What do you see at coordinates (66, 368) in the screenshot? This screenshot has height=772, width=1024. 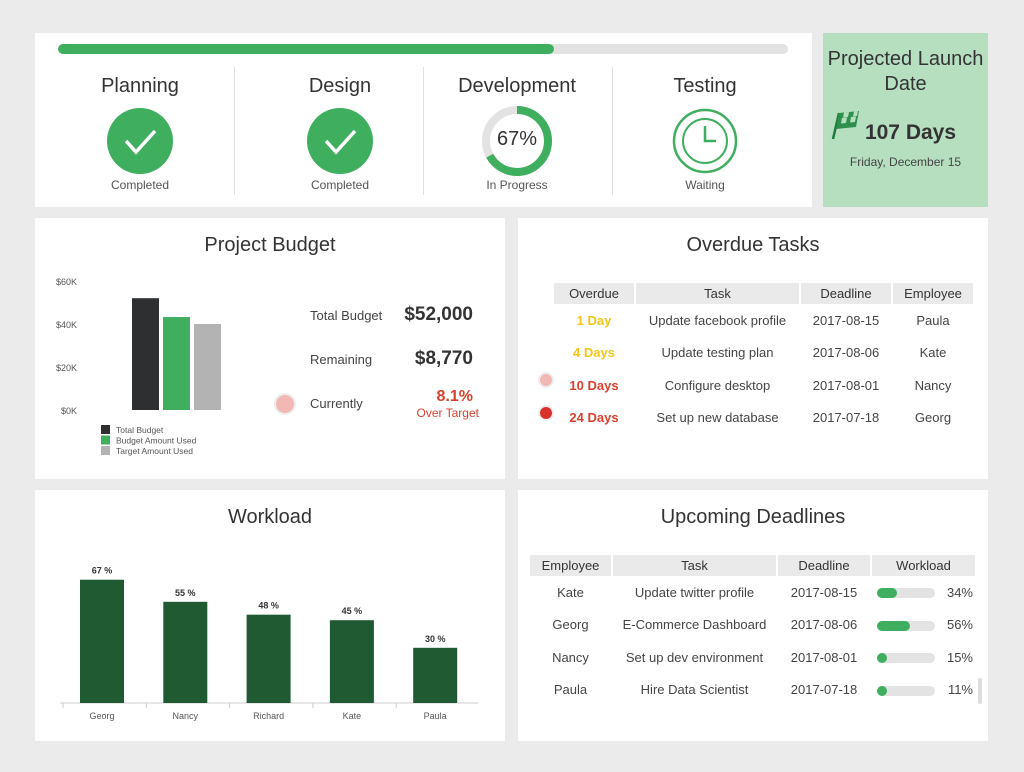 I see `y-tick-label: $20K` at bounding box center [66, 368].